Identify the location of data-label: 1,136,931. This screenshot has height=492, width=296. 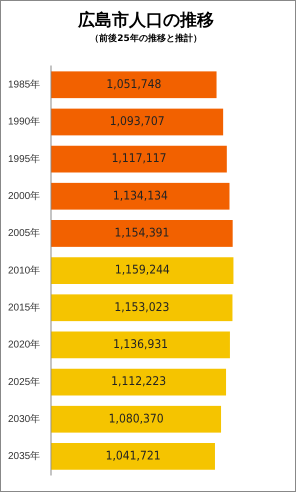
(140, 344).